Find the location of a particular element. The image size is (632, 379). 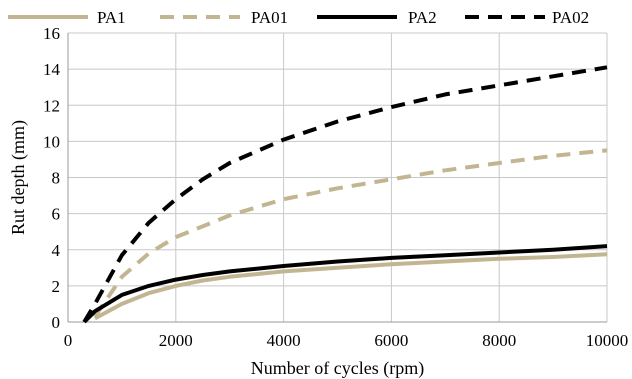

y-tick-label: 16 is located at coordinates (51, 33).